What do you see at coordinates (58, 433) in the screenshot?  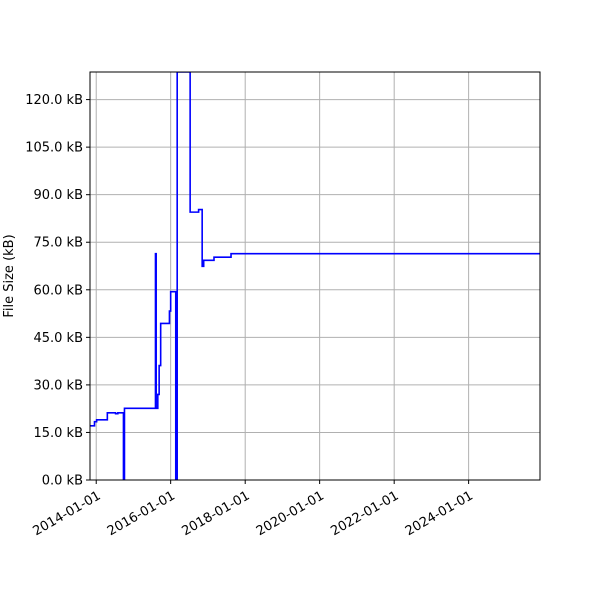 I see `y-tick-label: 15.0 kB` at bounding box center [58, 433].